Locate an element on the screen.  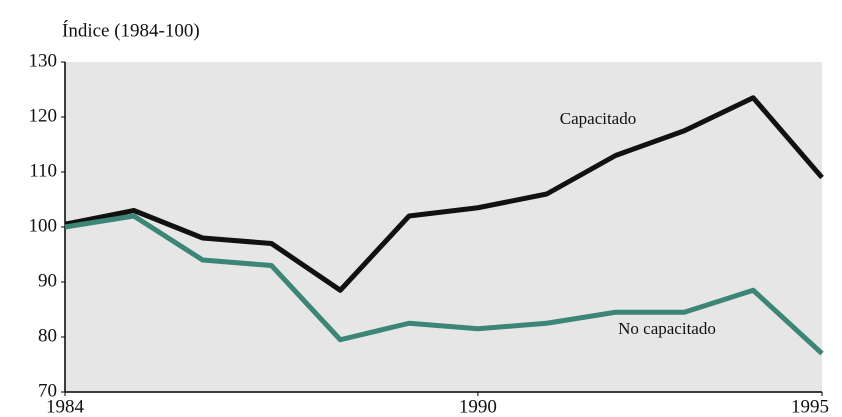
series-label: Capacitado is located at coordinates (598, 118).